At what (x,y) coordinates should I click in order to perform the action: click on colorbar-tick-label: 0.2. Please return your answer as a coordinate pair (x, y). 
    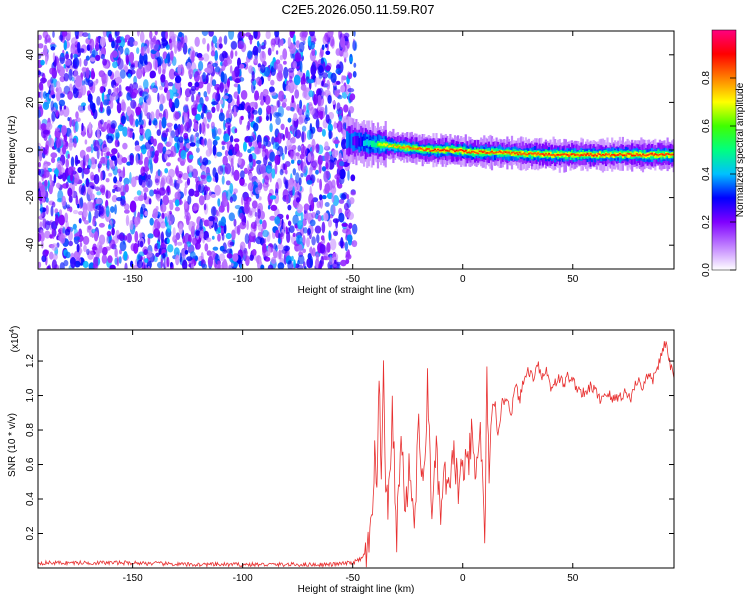
    Looking at the image, I should click on (706, 222).